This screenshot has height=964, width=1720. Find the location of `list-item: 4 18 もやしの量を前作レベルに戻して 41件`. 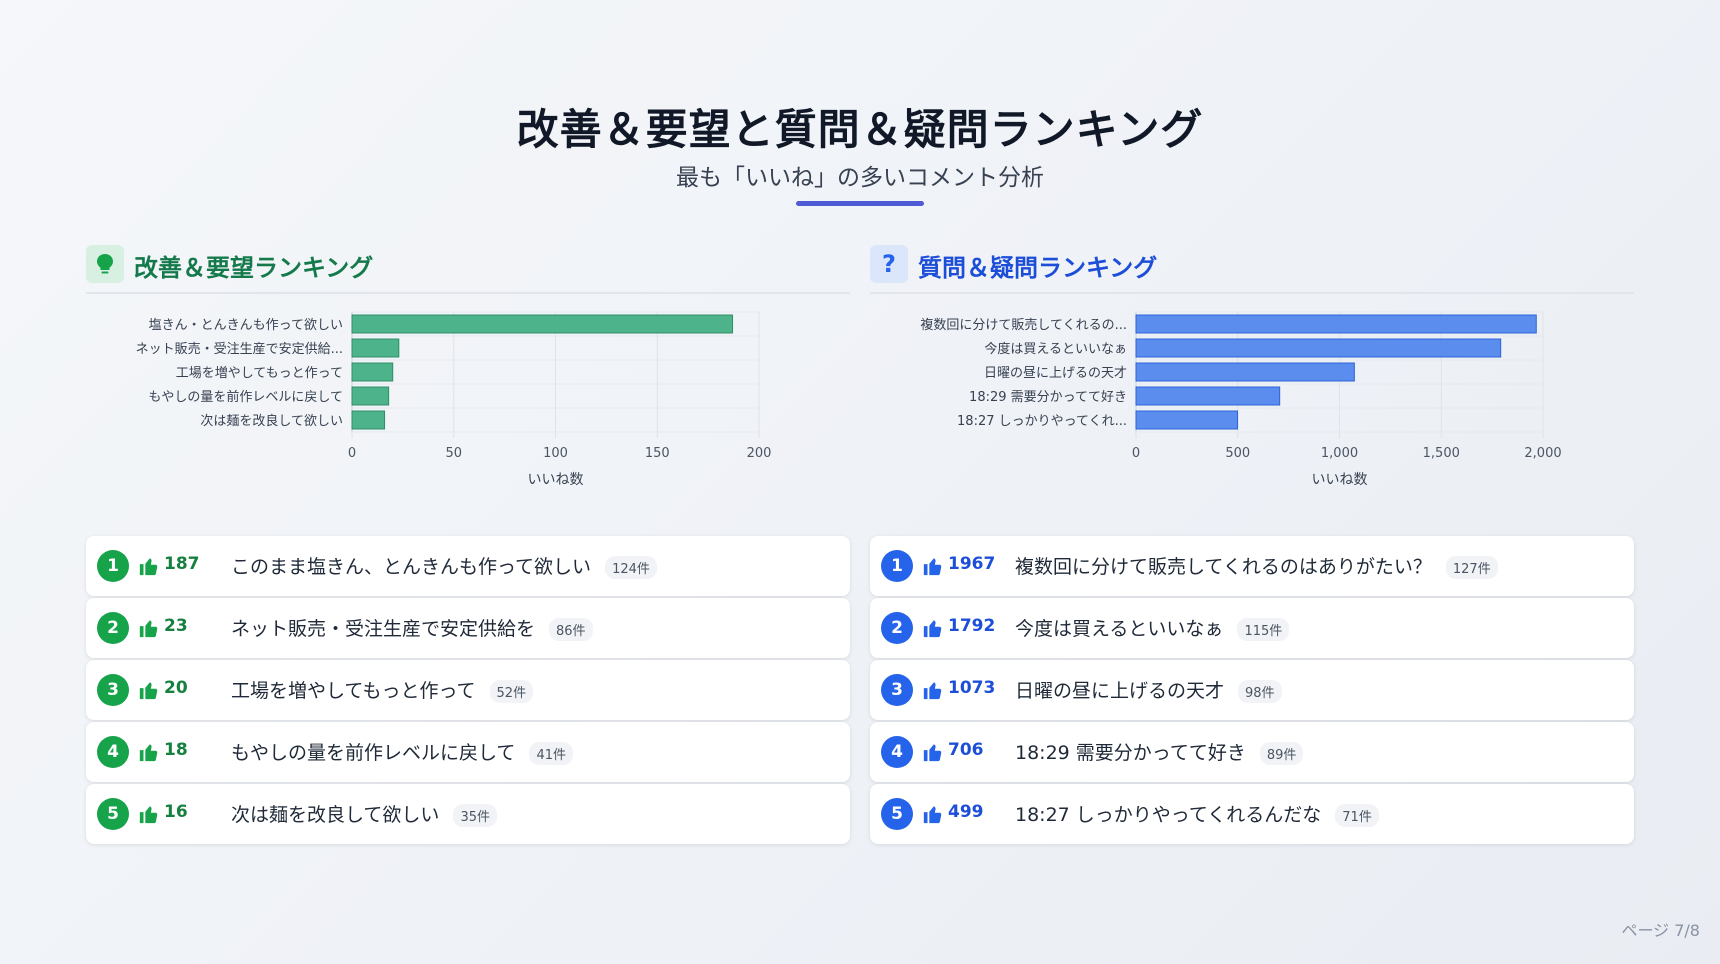

list-item: 4 18 もやしの量を前作レベルに戻して 41件 is located at coordinates (468, 752).